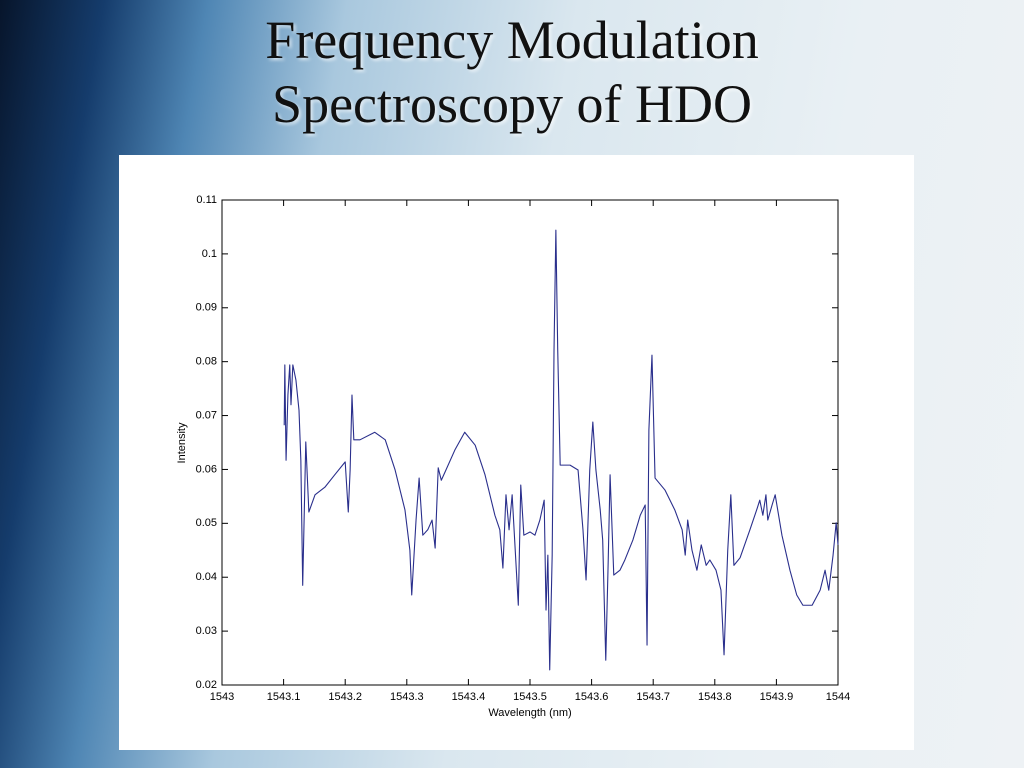 The width and height of the screenshot is (1024, 768). Describe the element at coordinates (206, 523) in the screenshot. I see `y-tick-label: 0.05` at that location.